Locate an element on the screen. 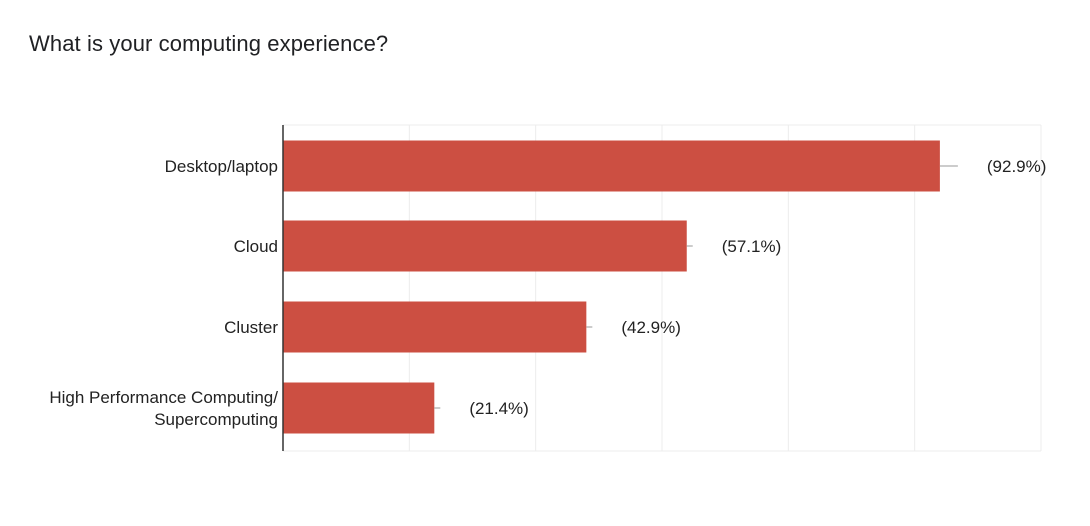  value-label: (21.4%) is located at coordinates (499, 408).